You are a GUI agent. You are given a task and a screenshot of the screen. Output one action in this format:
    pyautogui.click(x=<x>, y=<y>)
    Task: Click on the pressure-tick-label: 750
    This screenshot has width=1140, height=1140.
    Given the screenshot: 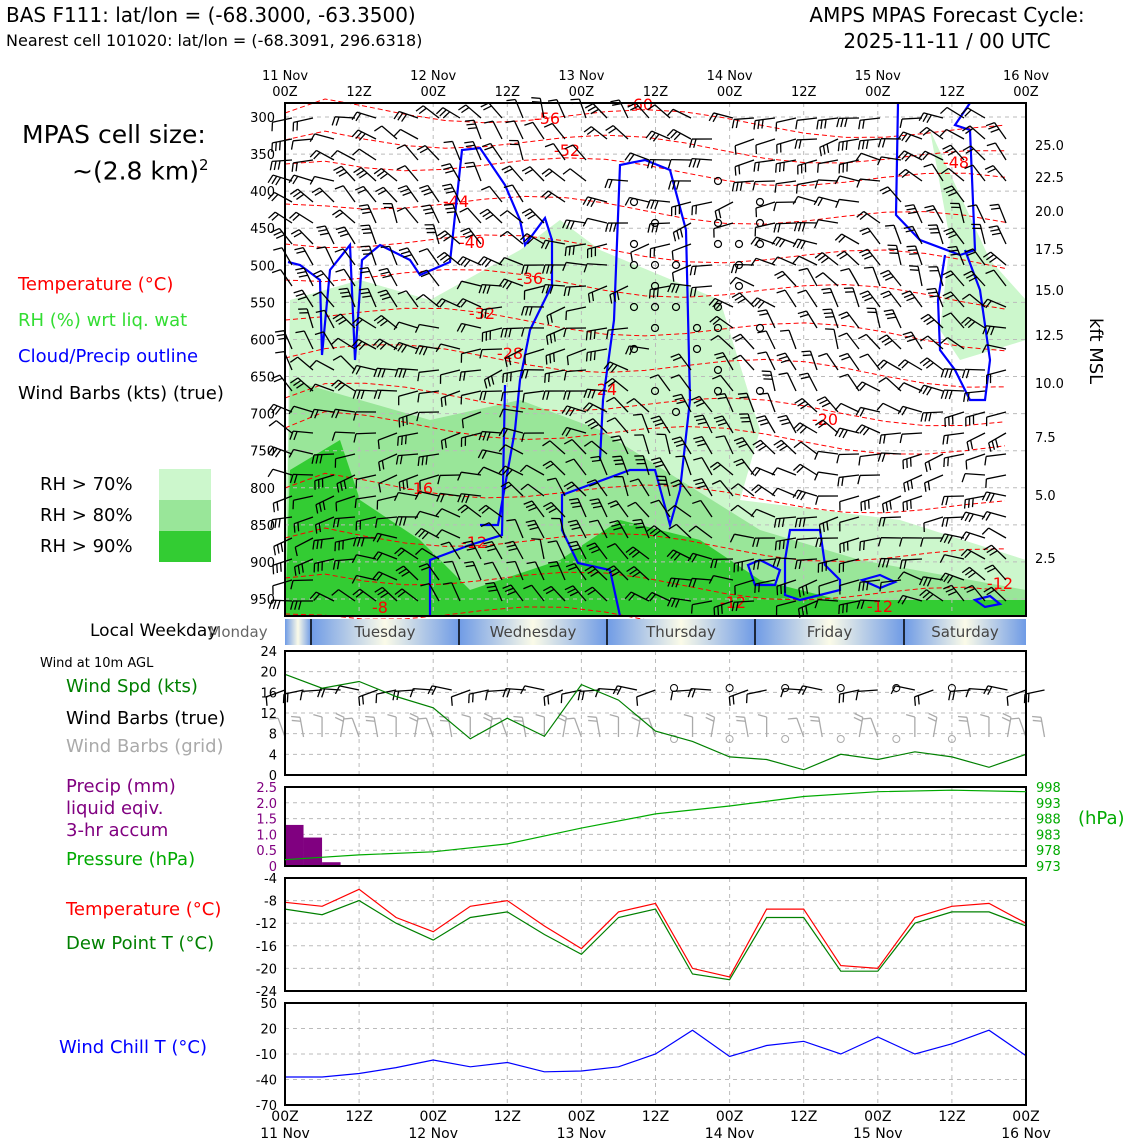 What is the action you would take?
    pyautogui.click(x=262, y=452)
    